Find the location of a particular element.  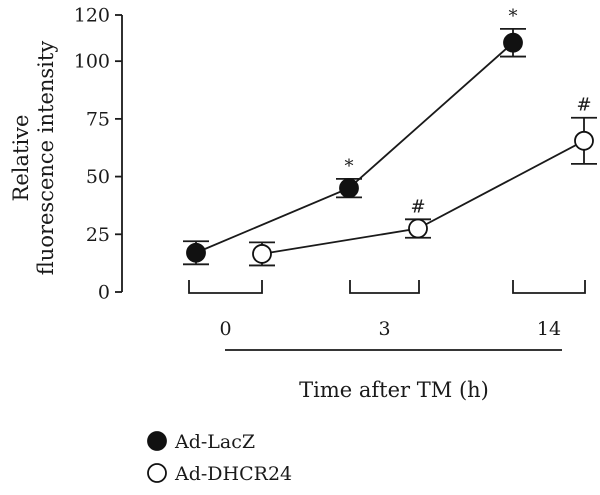

time-group-brackets is located at coordinates (387, 287).